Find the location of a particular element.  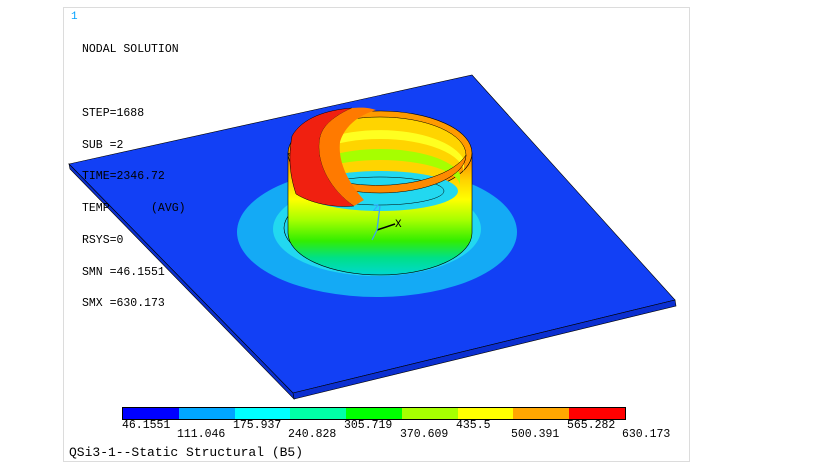

plate-edge-left is located at coordinates (181, 281).